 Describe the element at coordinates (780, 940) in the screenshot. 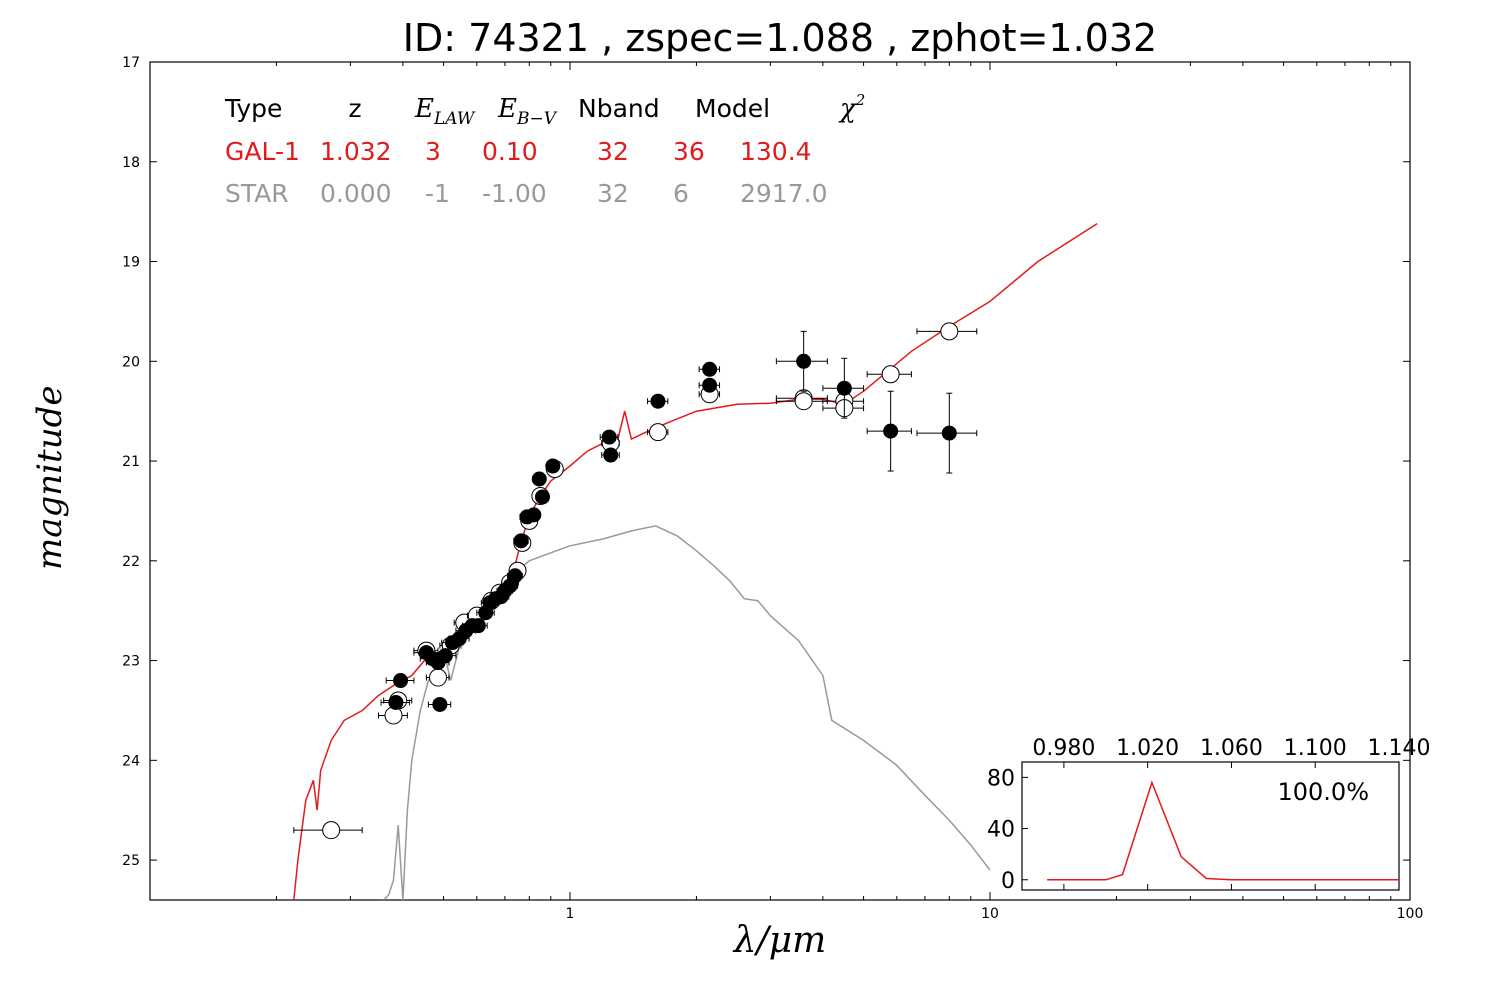

I see `x-axis-label: λ/μm` at that location.